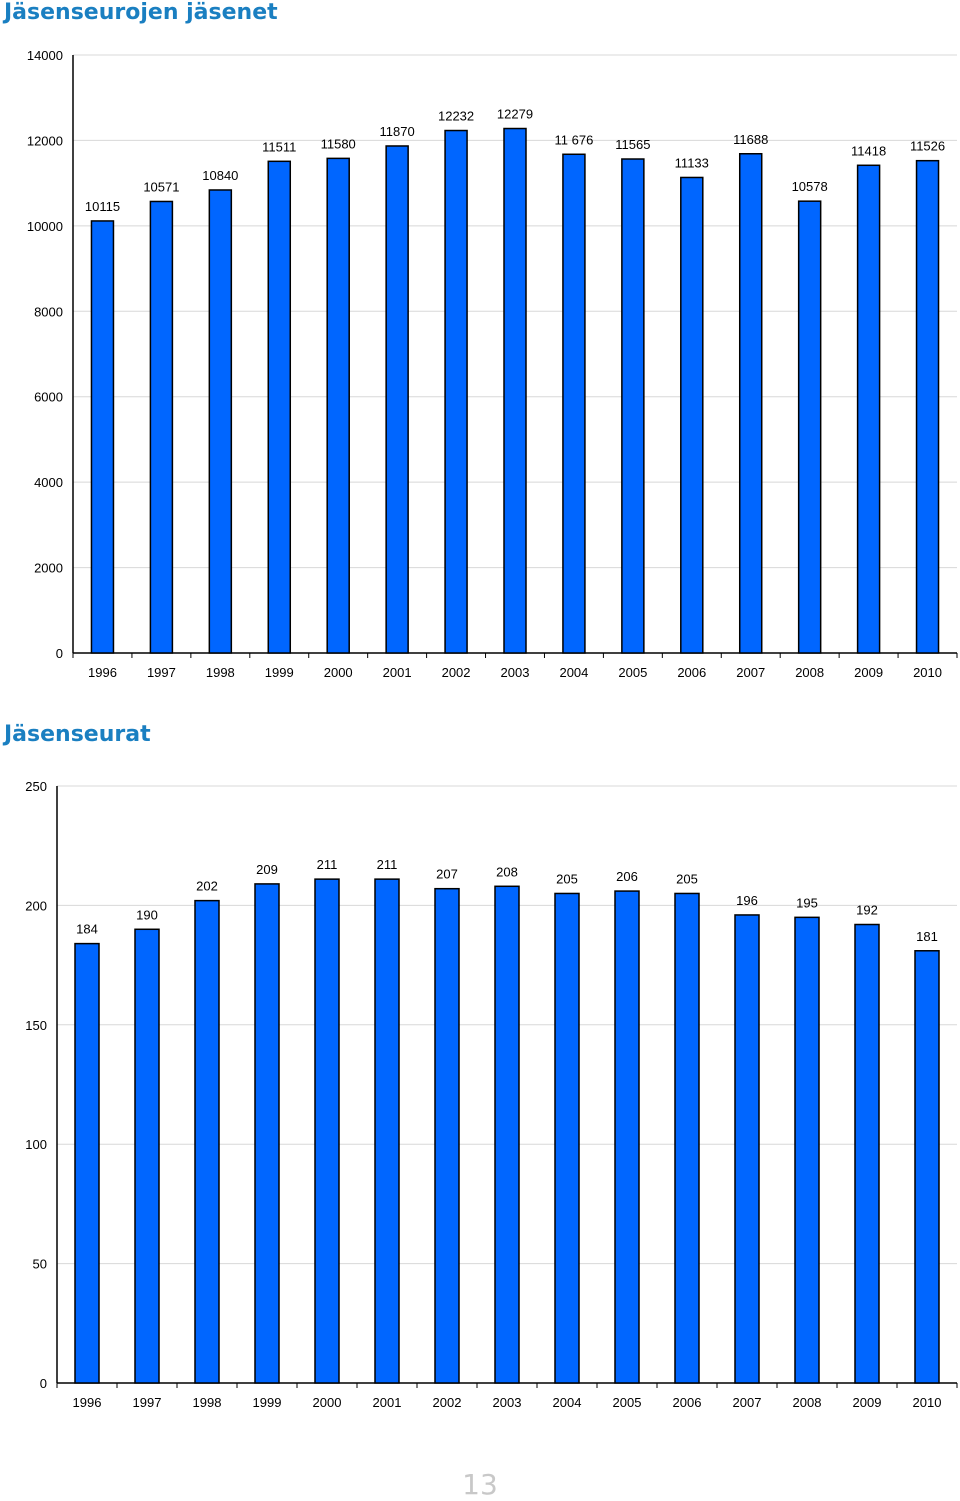 Image resolution: width=960 pixels, height=1501 pixels. What do you see at coordinates (927, 936) in the screenshot?
I see `data-label: 181` at bounding box center [927, 936].